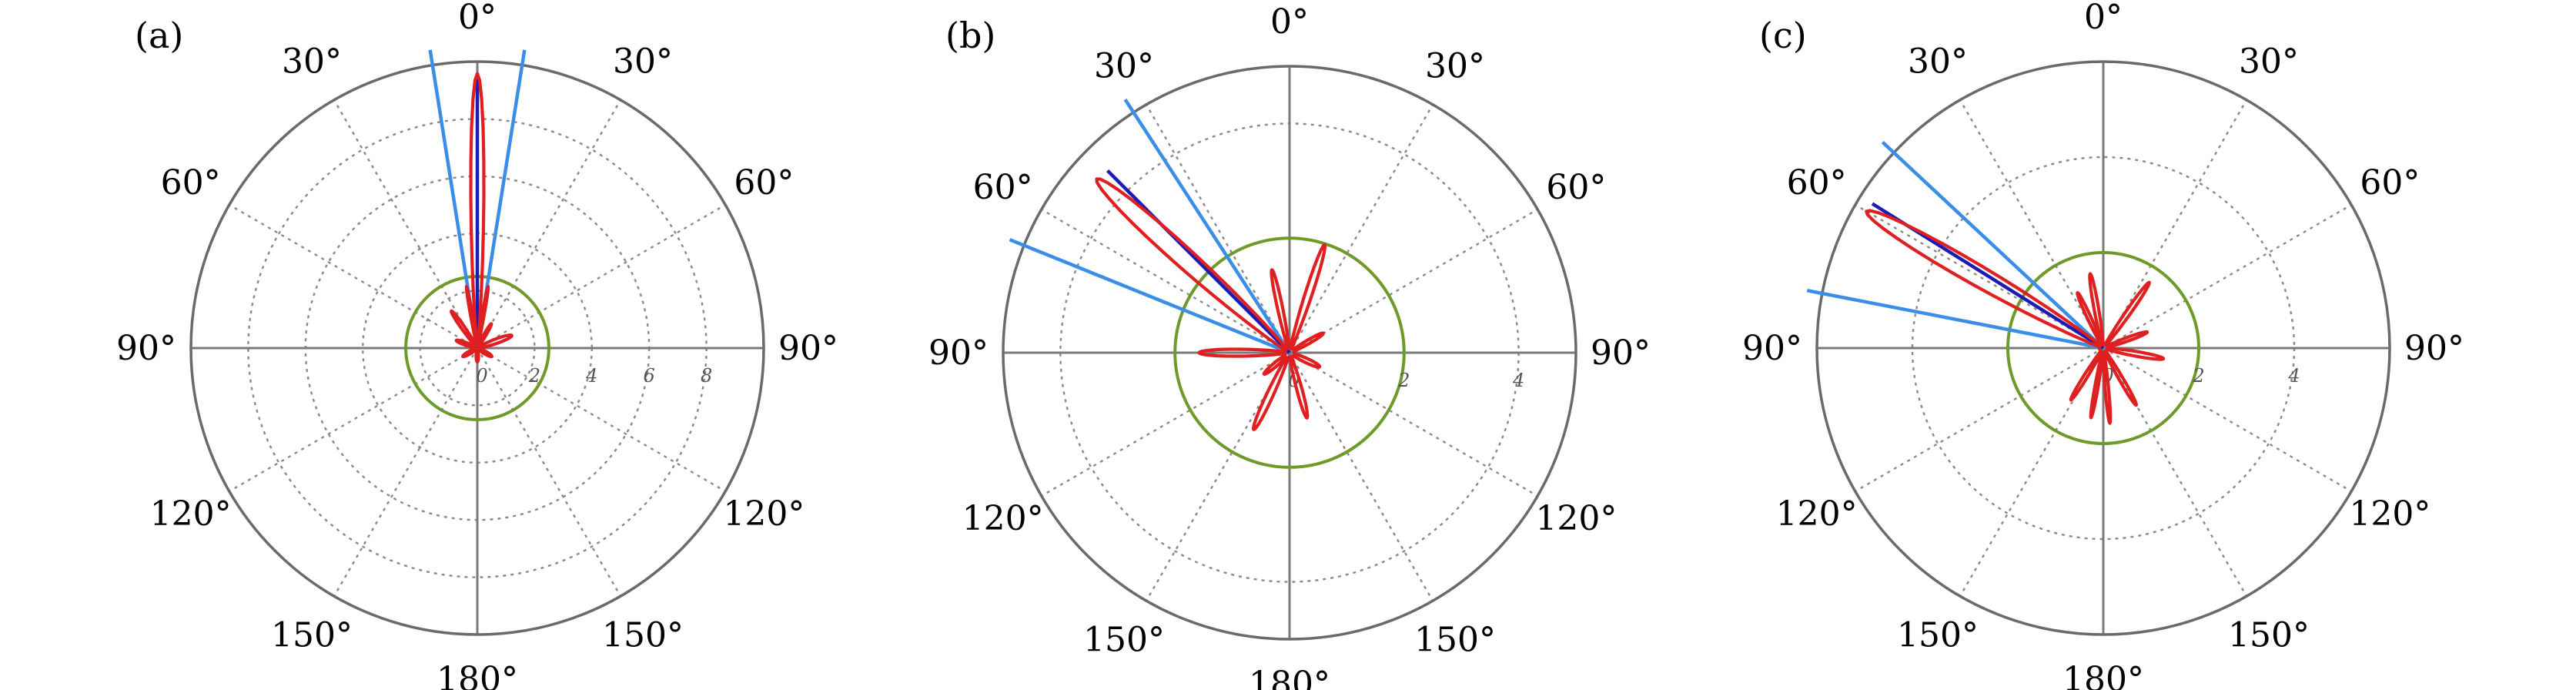  Describe the element at coordinates (1783, 35) in the screenshot. I see `panel-label: (c)` at that location.